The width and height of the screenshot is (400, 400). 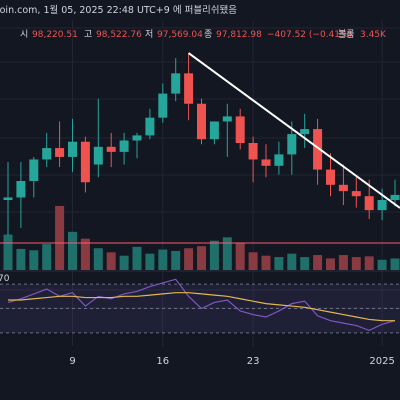 I want to click on rsi-panel, so click(x=200, y=306).